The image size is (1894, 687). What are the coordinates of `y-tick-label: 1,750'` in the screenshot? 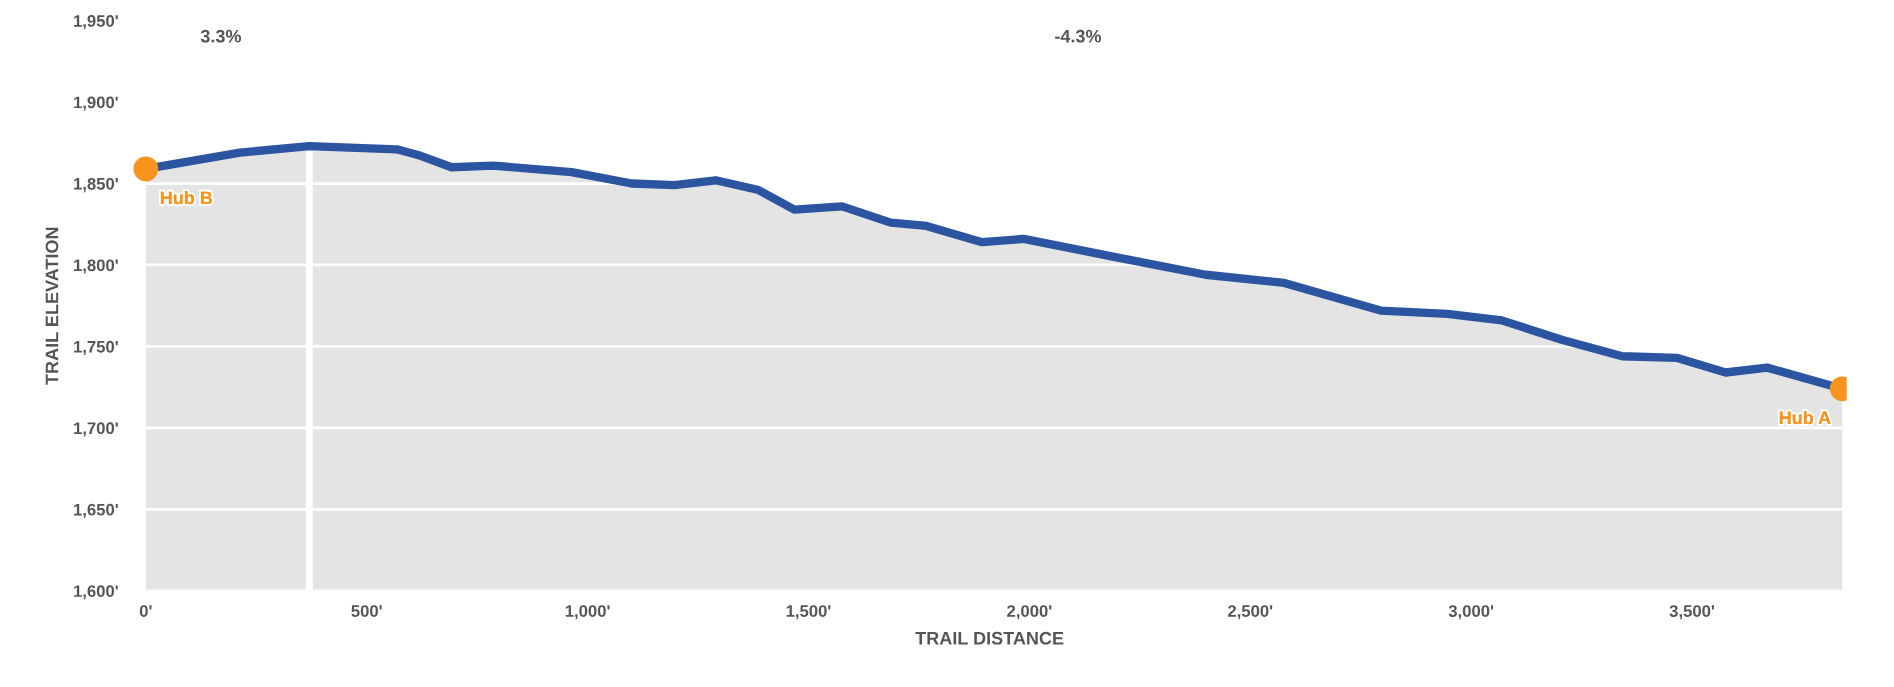 It's located at (96, 348).